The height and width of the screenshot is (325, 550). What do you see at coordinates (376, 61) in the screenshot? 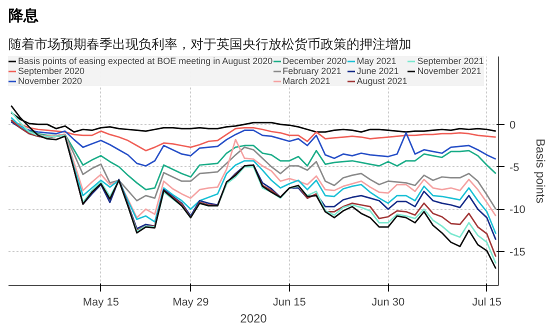
I see `legend-label: May 2021` at bounding box center [376, 61].